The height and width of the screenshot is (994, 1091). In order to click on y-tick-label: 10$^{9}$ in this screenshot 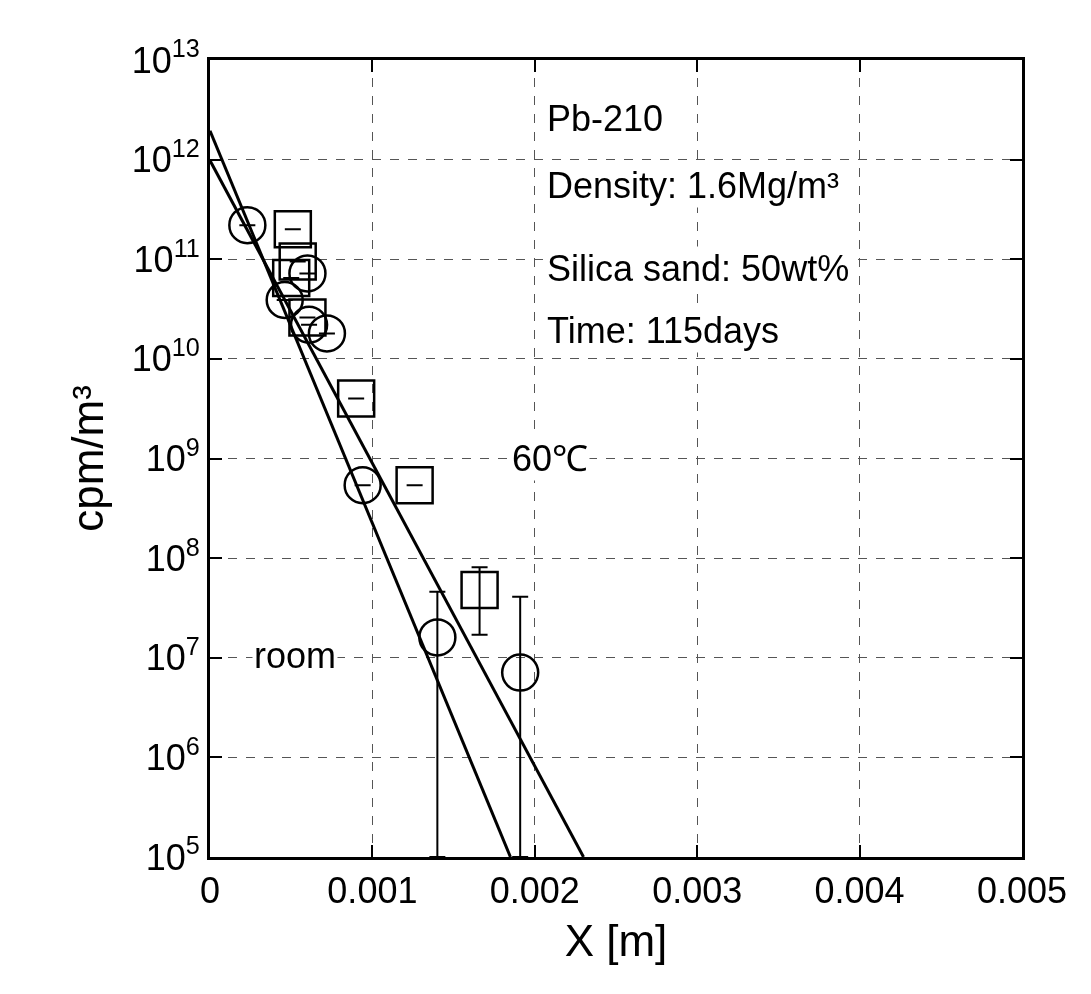, I will do `click(172, 456)`.